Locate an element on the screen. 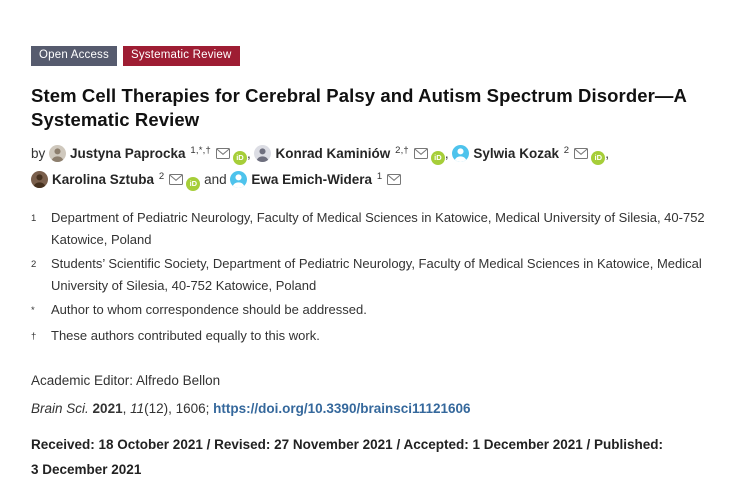  author-name-link: Konrad Kaminiów is located at coordinates (333, 153).